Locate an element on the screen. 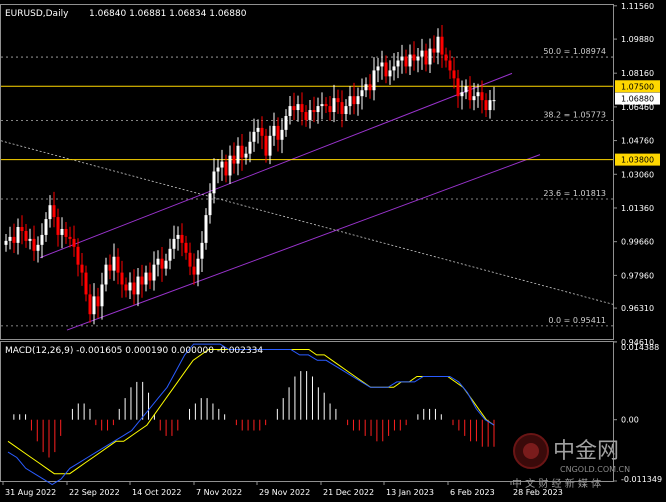  level-price-tag-bg is located at coordinates (637, 159).